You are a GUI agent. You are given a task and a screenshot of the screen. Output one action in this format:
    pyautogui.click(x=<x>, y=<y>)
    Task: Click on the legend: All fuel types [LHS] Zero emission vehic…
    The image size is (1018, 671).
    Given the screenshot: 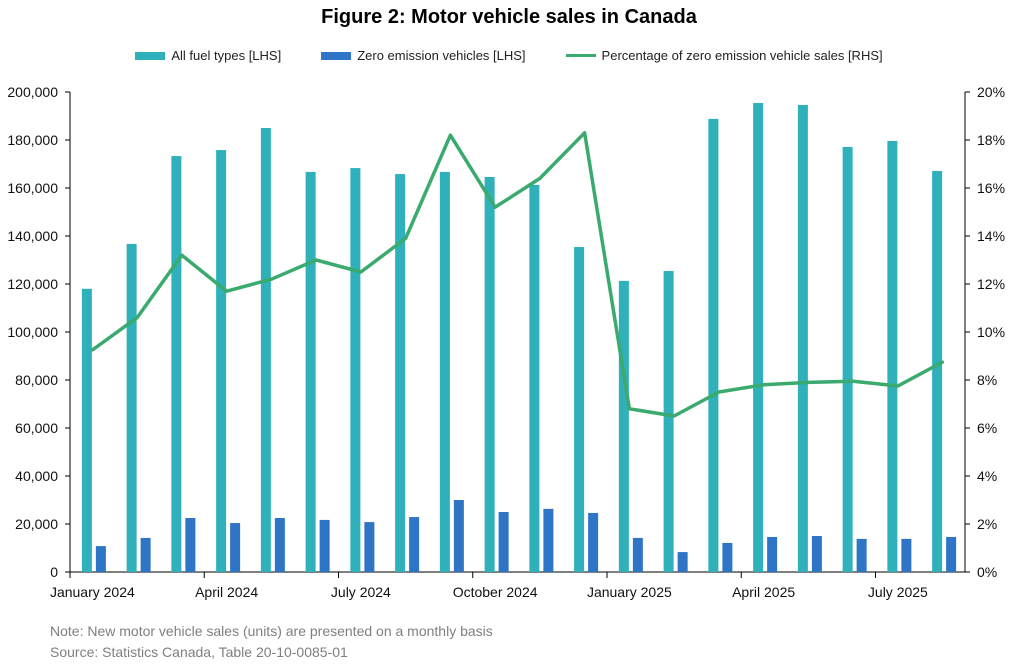 What is the action you would take?
    pyautogui.click(x=509, y=55)
    